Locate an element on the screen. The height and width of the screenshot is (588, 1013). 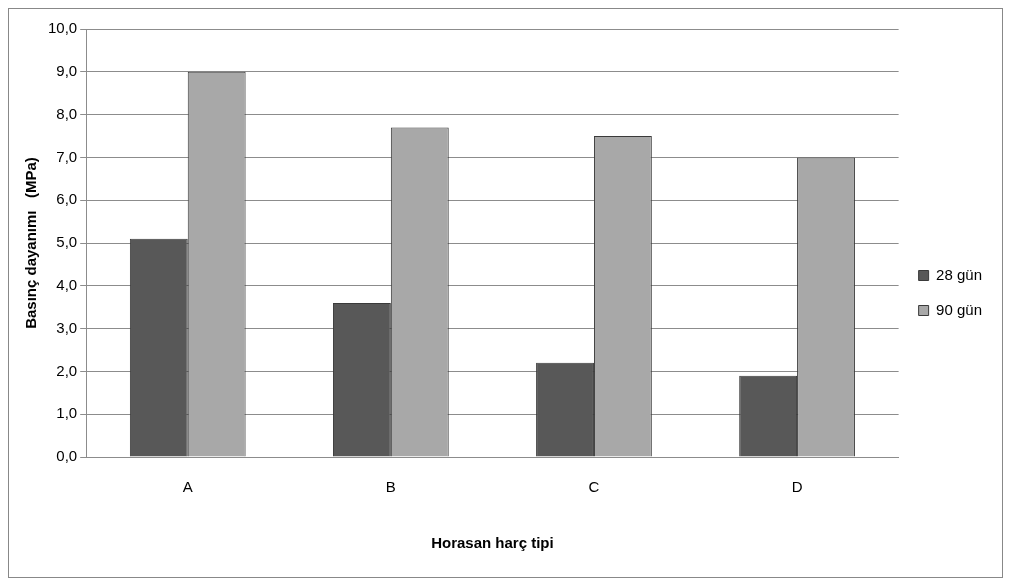
y-axis-title: Basınç dayanımı (MPa) is located at coordinates (31, 243).